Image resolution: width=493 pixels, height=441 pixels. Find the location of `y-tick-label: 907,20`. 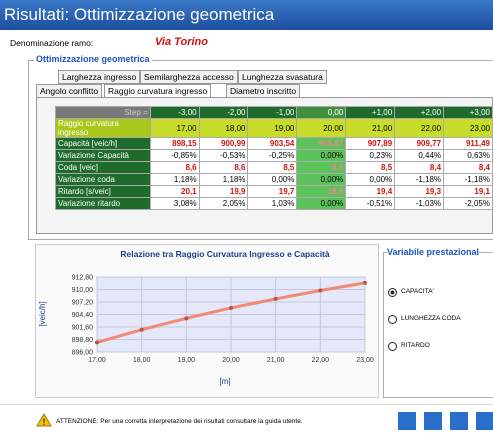

y-tick-label: 907,20 is located at coordinates (83, 303).